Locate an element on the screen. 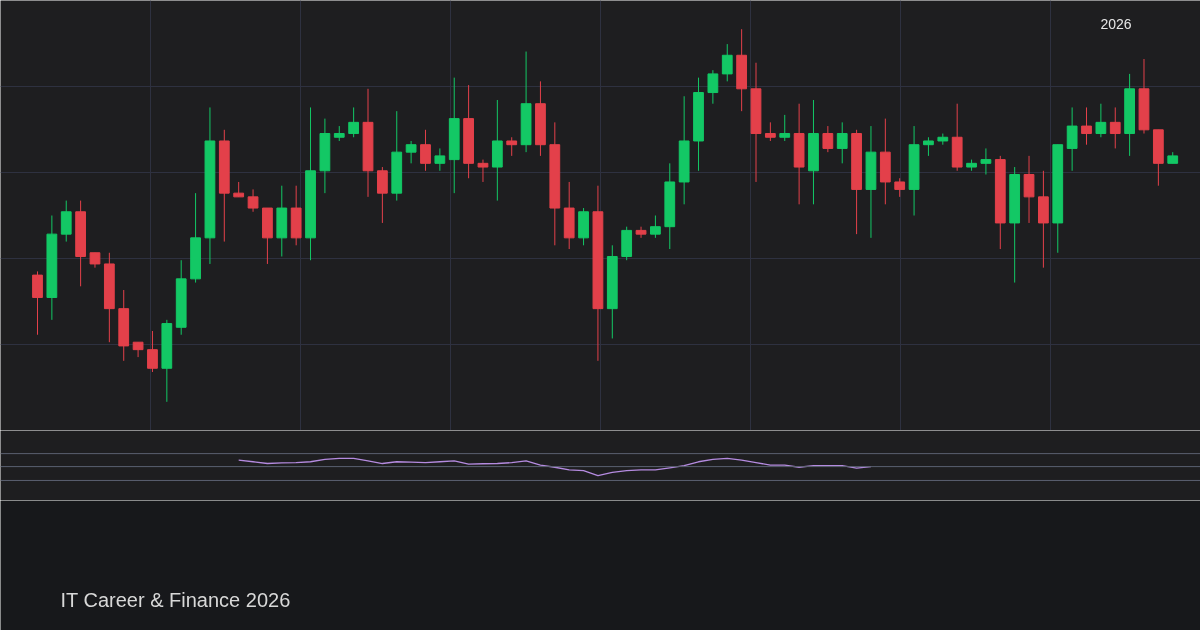 This screenshot has width=1200, height=630. annotation: 2026 is located at coordinates (1116, 23).